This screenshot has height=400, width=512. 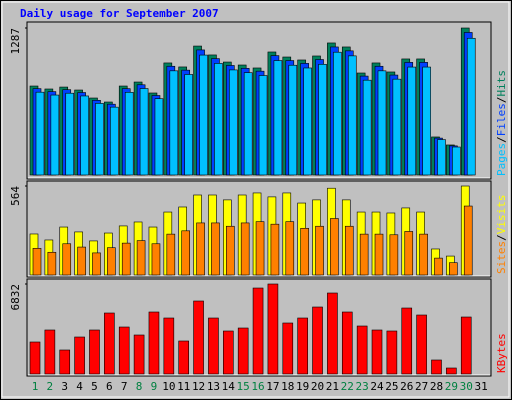 What do you see at coordinates (501, 257) in the screenshot?
I see `legend-entry: Sites` at bounding box center [501, 257].